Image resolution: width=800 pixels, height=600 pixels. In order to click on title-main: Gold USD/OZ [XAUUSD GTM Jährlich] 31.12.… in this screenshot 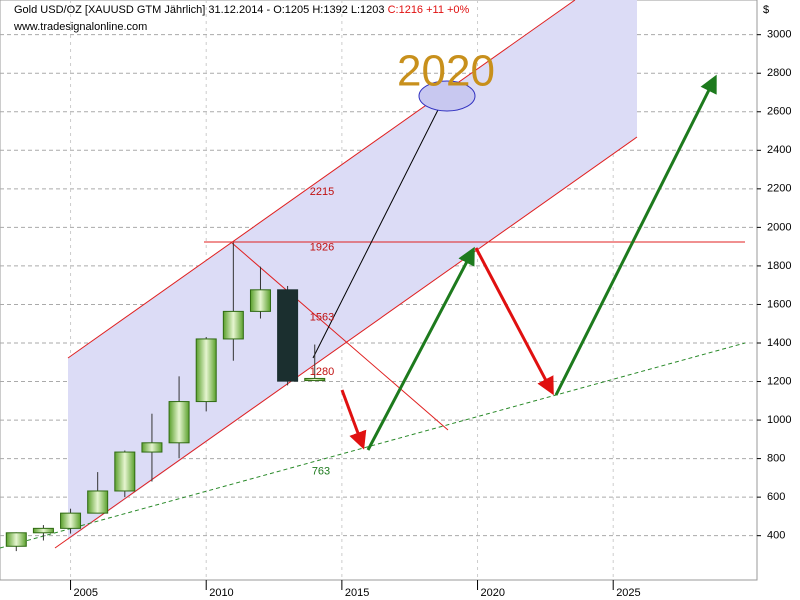, I will do `click(199, 10)`.